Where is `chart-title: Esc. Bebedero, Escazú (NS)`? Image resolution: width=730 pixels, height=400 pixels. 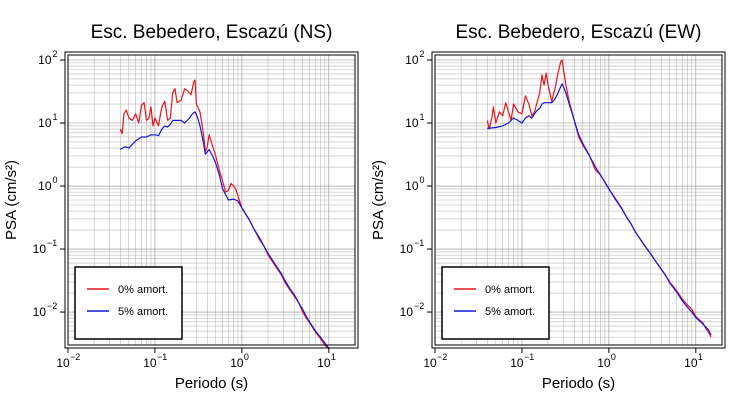 chart-title: Esc. Bebedero, Escazú (NS) is located at coordinates (212, 32).